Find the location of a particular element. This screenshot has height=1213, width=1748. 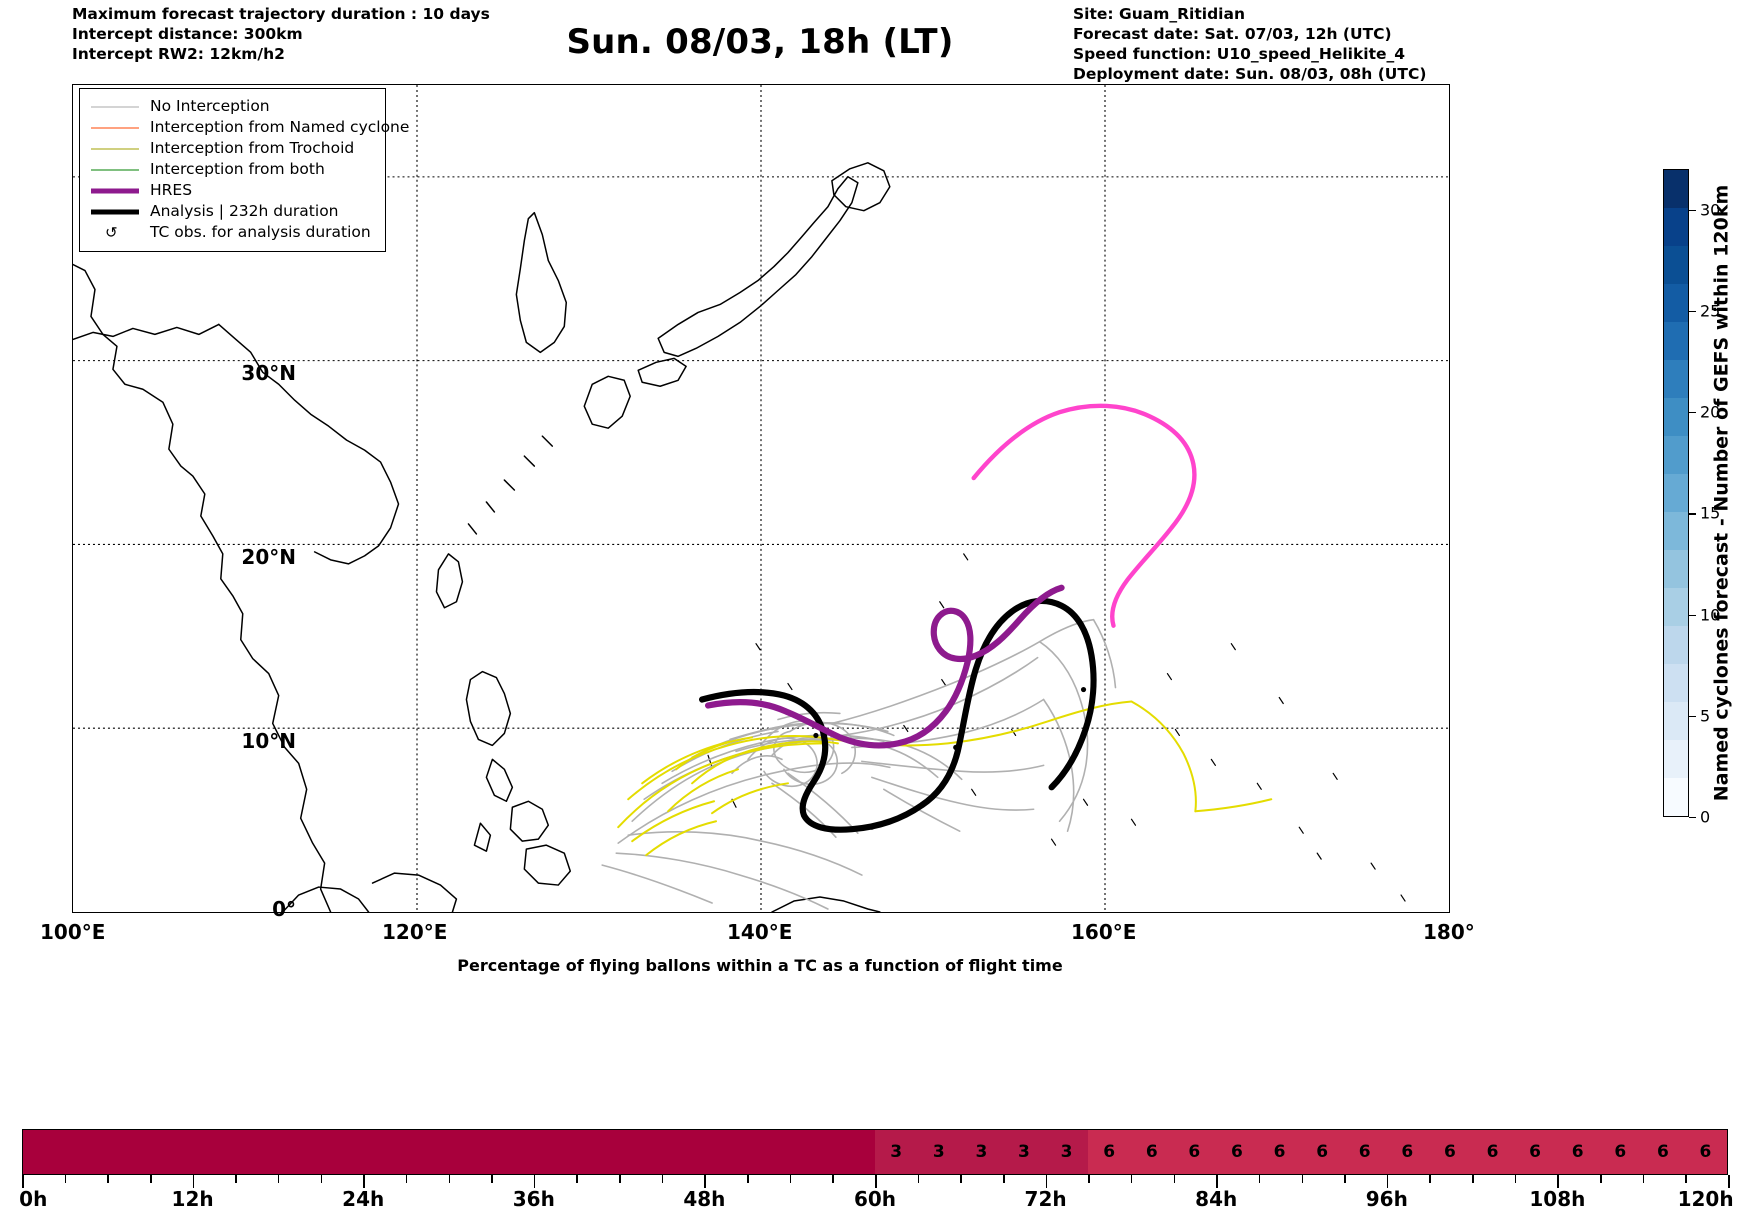

legend-item-3: Interception from both is located at coordinates (232, 169).